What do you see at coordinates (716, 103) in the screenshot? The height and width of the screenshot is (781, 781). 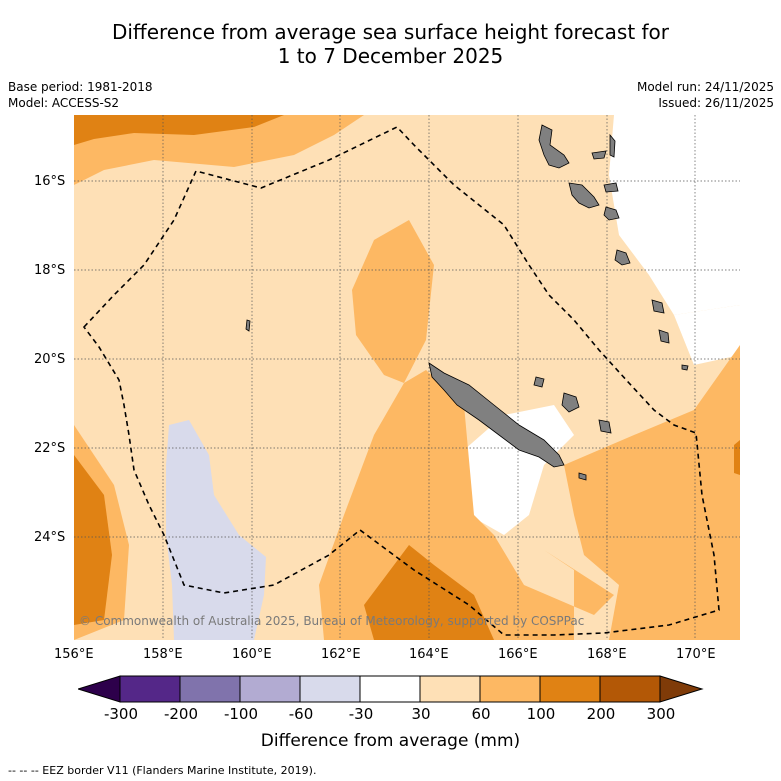 I see `issued-date: Issued: 26/11/2025` at bounding box center [716, 103].